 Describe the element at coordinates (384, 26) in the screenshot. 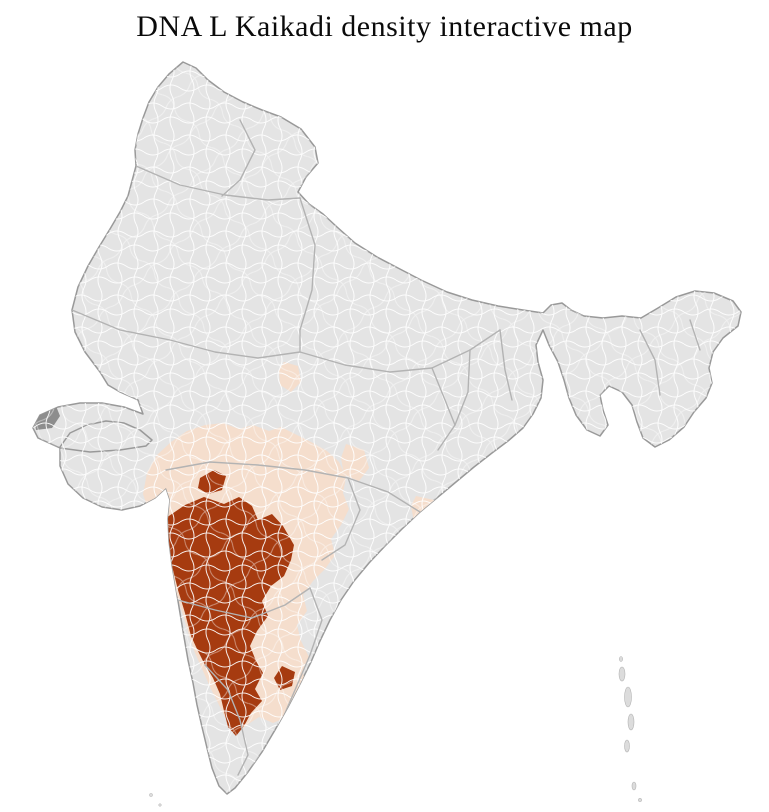

I see `page-title: DNA L Kaikadi density interactive map` at that location.